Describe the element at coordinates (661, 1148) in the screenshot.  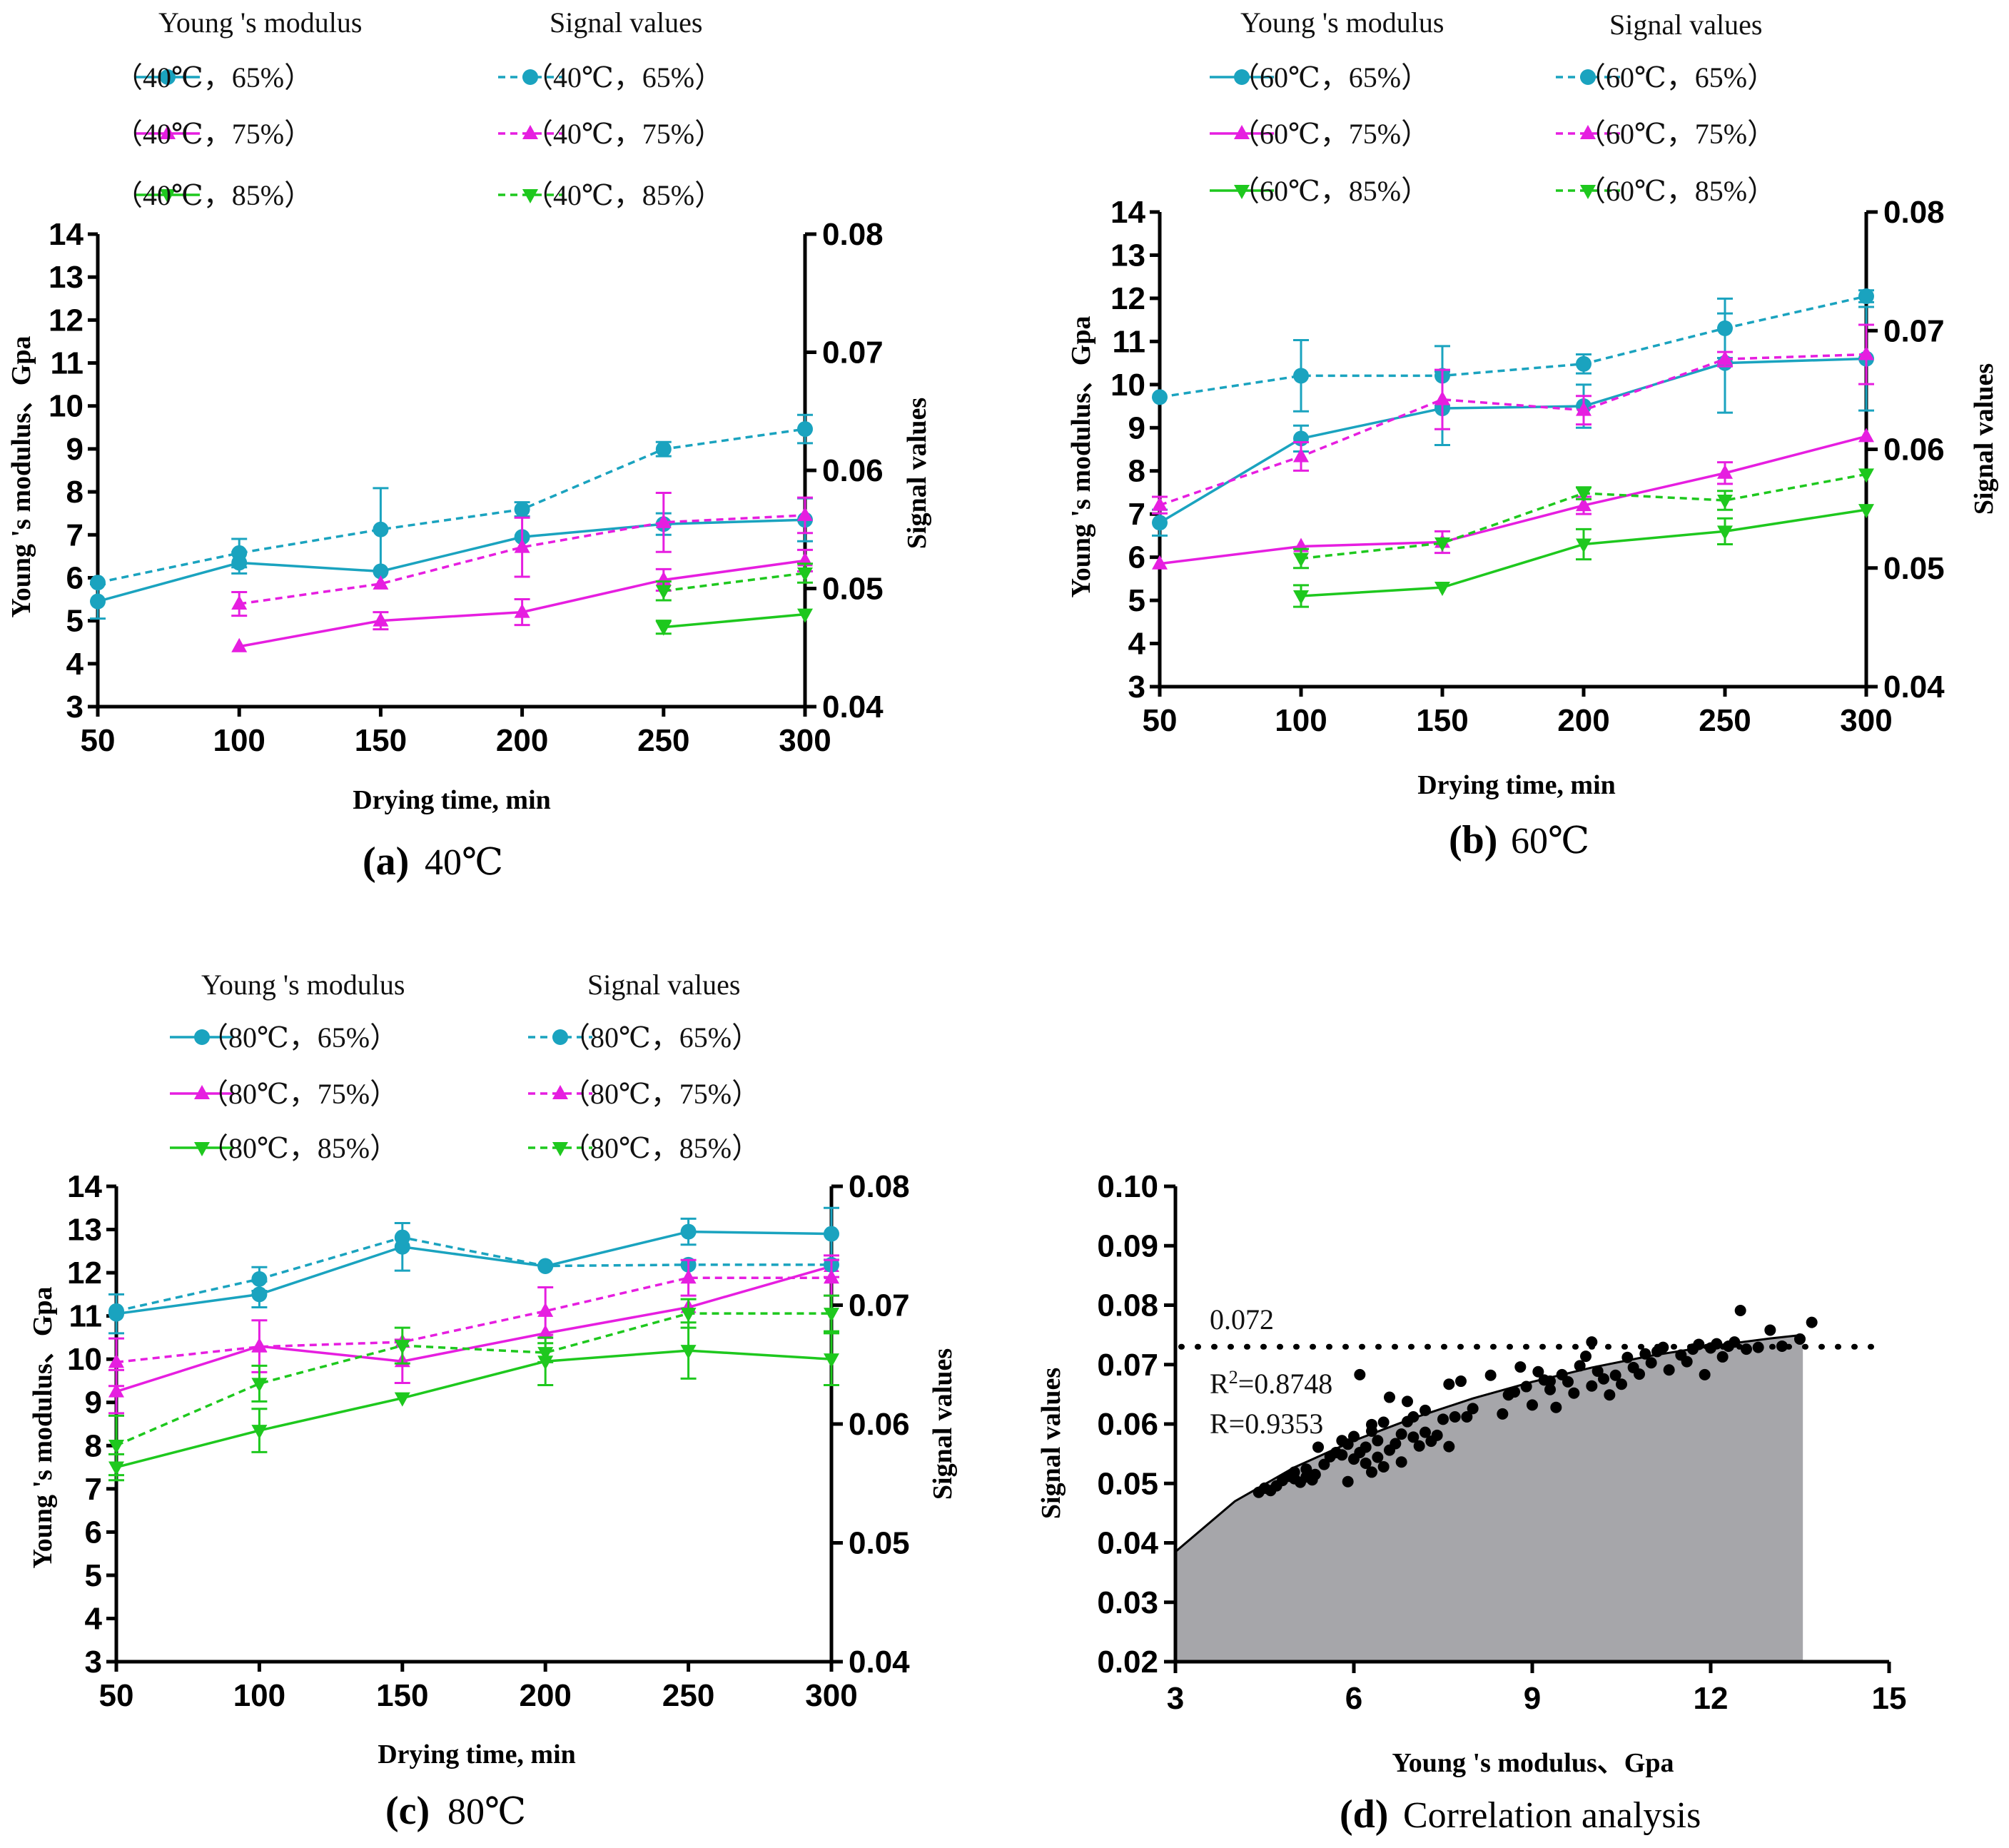
I see `legend-label: （80℃，85%）` at that location.